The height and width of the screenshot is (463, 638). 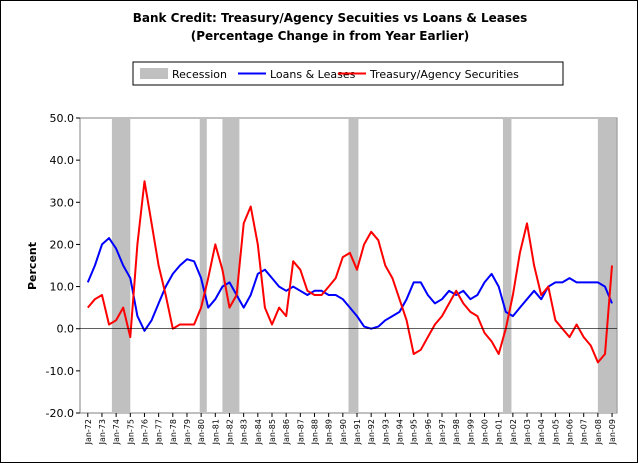 I want to click on x-tick-label: Jan-74, so click(x=116, y=432).